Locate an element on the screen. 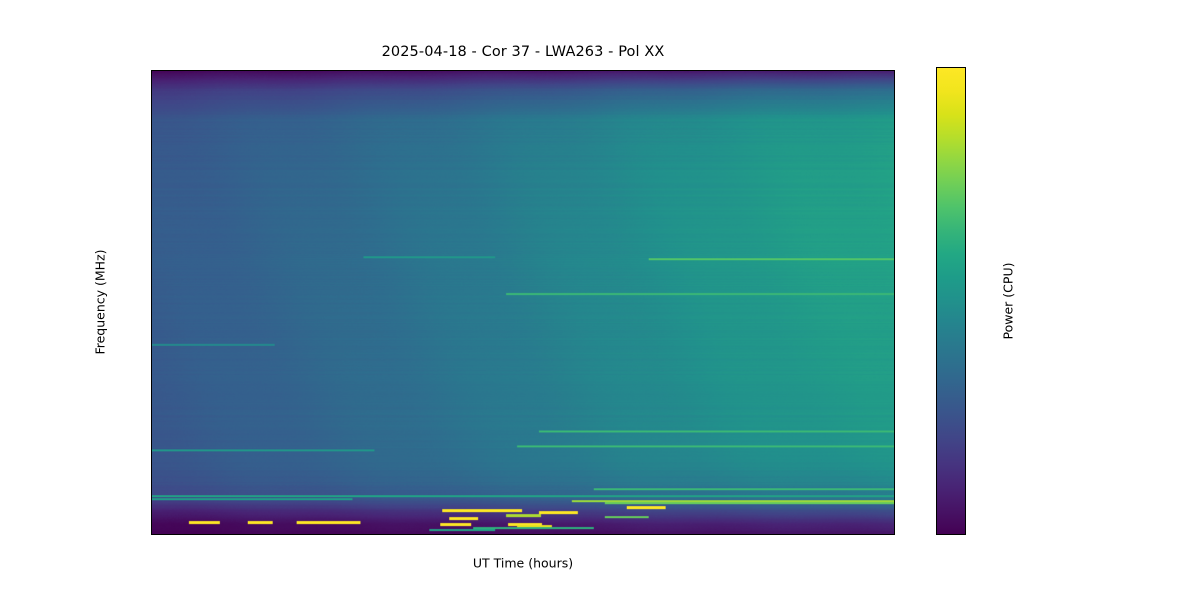 This screenshot has height=600, width=1200. colorbar-gradient is located at coordinates (951, 301).